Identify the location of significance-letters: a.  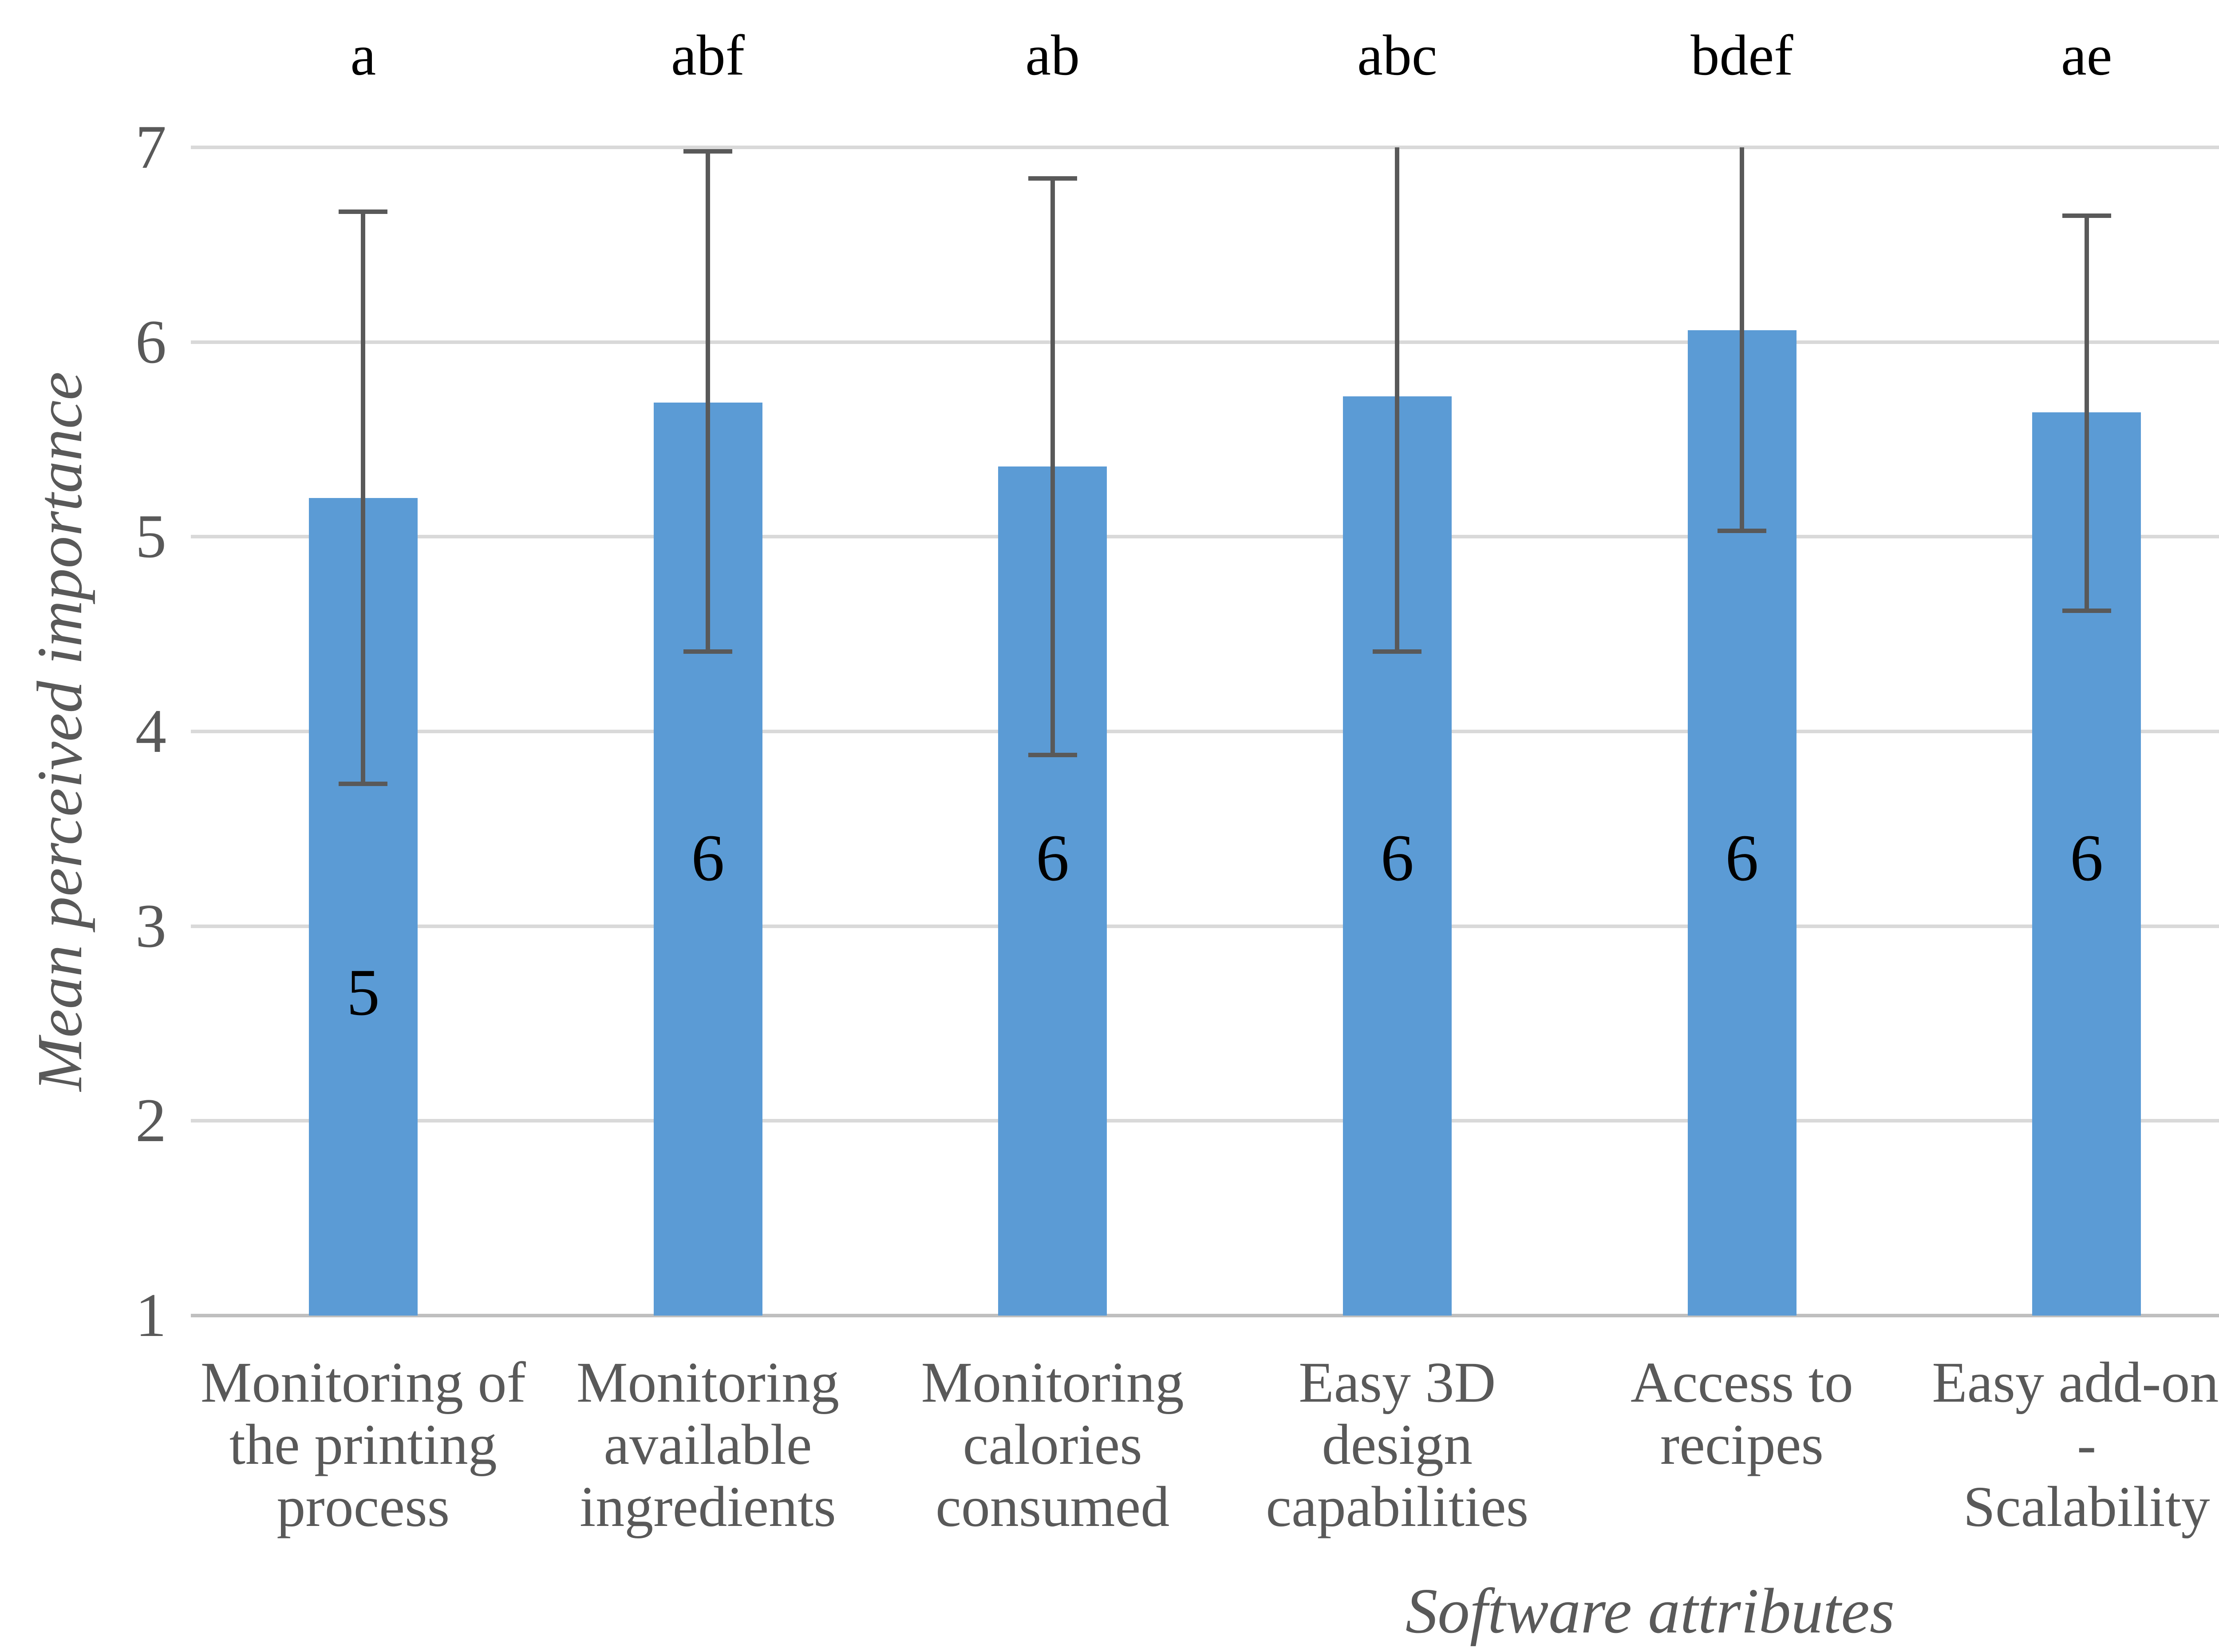
(363, 55).